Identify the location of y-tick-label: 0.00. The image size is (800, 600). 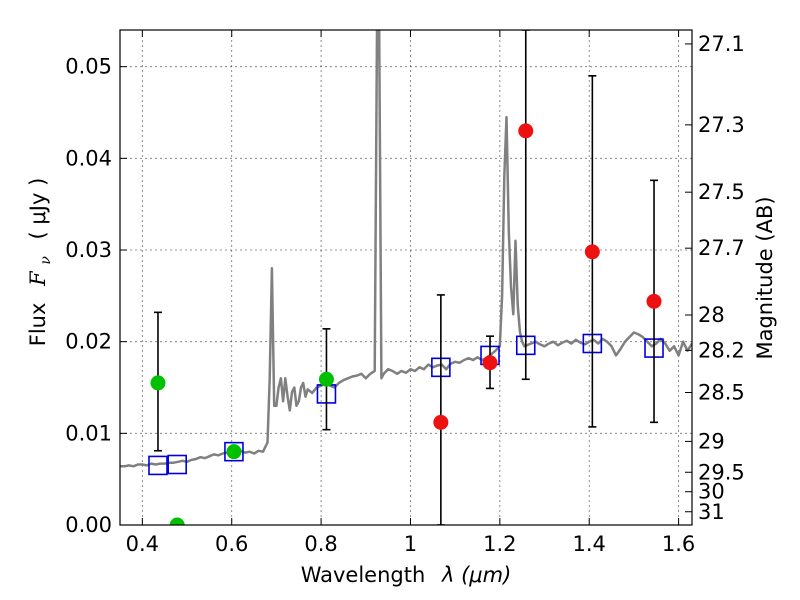
(88, 525).